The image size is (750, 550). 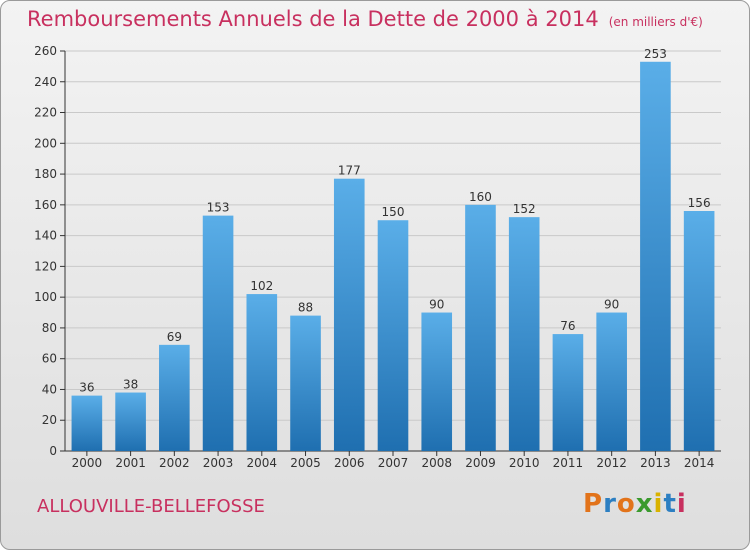 I want to click on chart-unit-label: (en milliers d'€), so click(x=655, y=22).